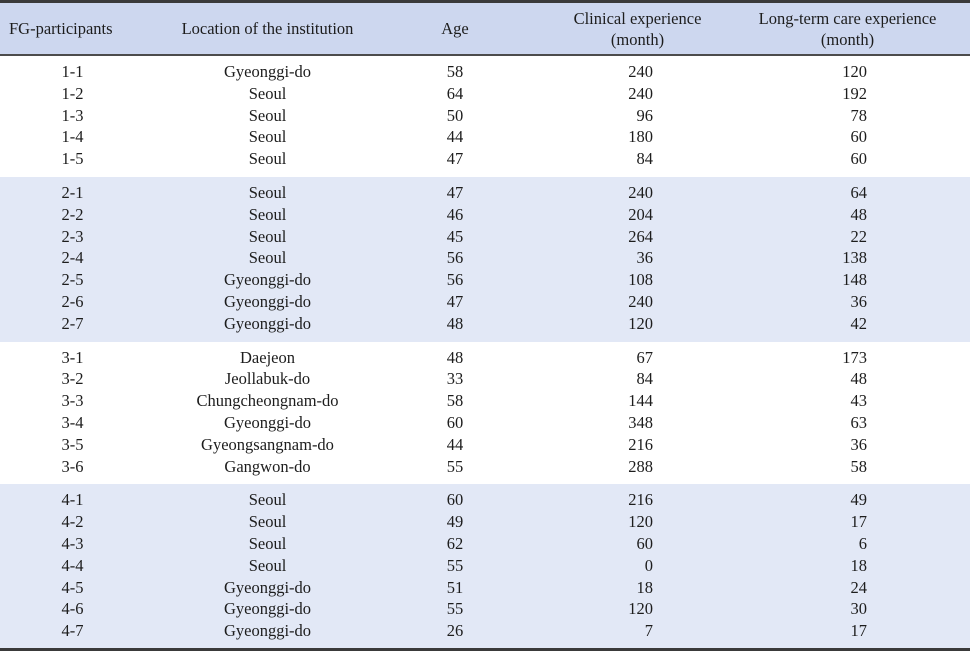 This screenshot has height=651, width=970. Describe the element at coordinates (72, 444) in the screenshot. I see `participant-id: 3-5` at that location.